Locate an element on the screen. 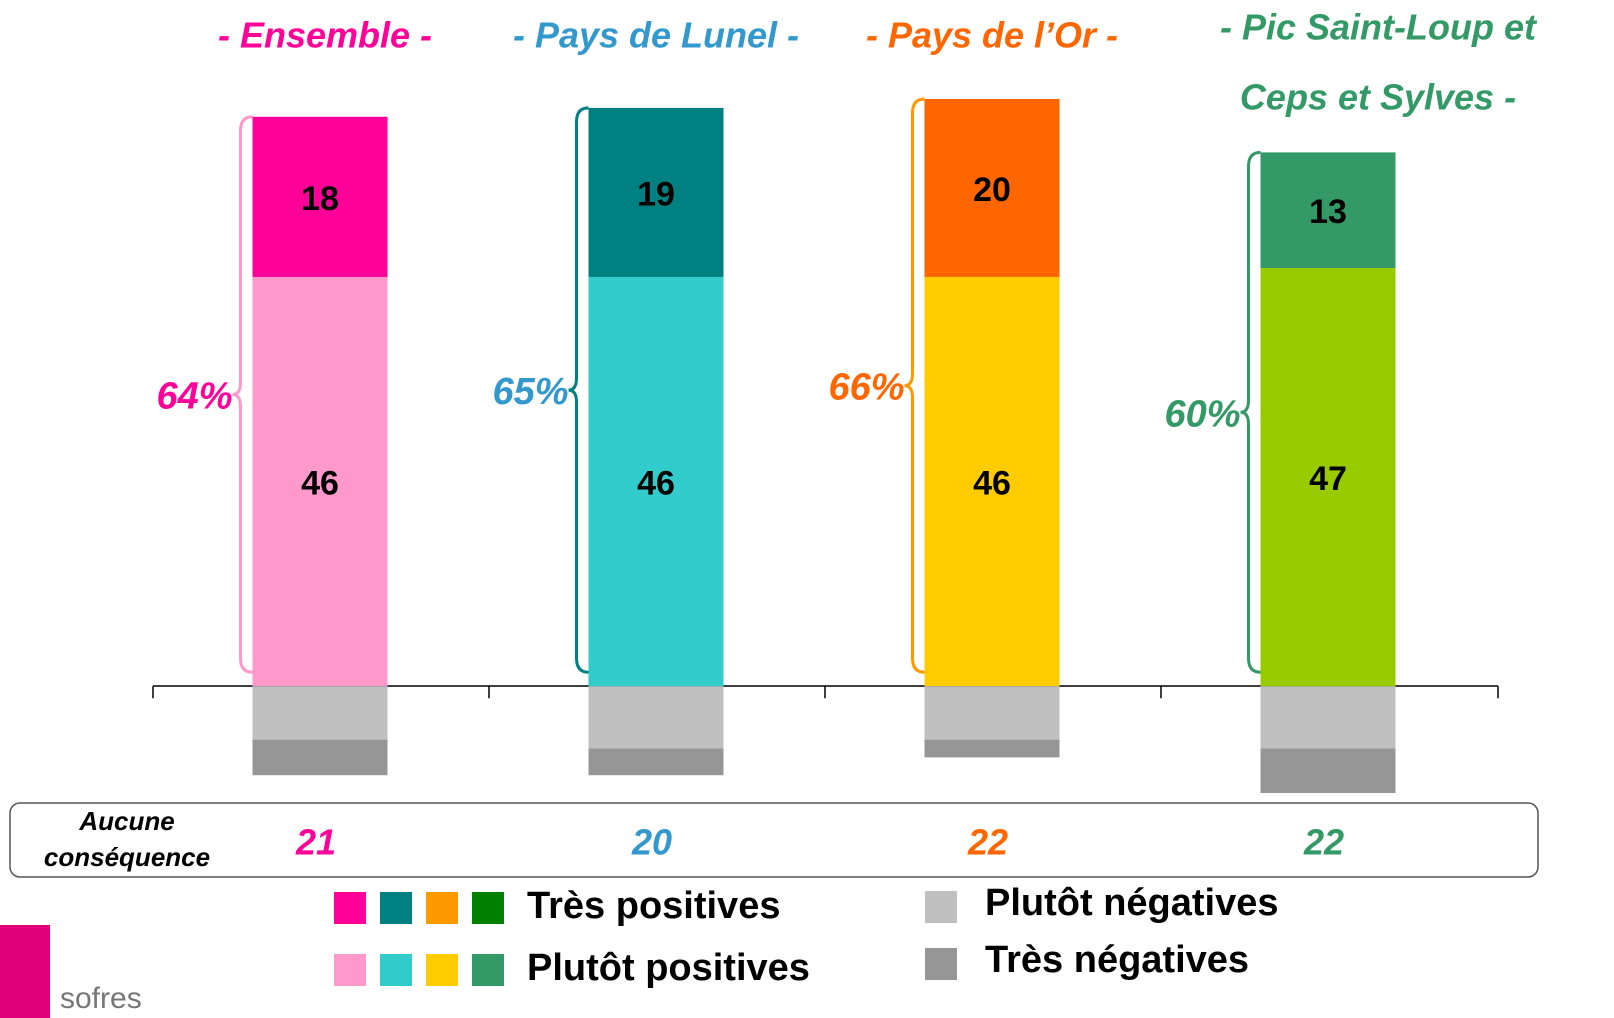 The height and width of the screenshot is (1018, 1614). none-label: conséquence is located at coordinates (127, 857).